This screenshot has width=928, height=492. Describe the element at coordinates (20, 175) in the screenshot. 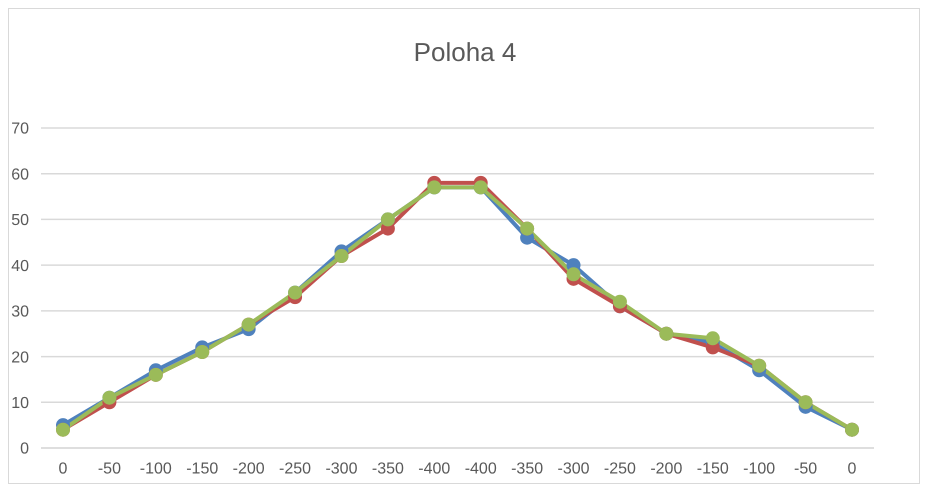

I see `y-tick-label: 60` at that location.